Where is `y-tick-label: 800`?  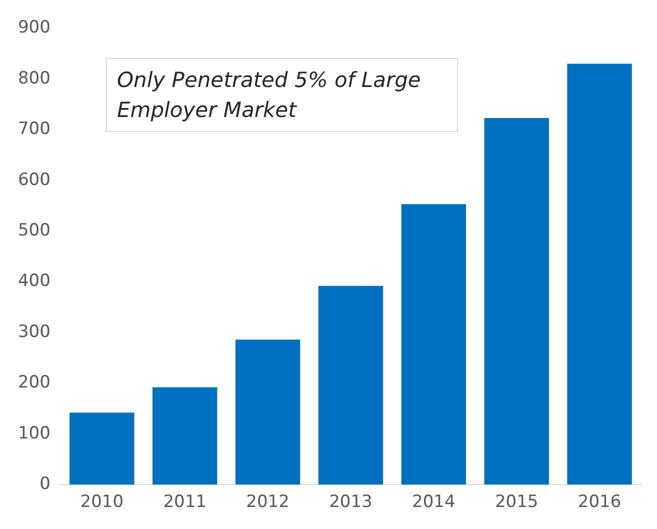
y-tick-label: 800 is located at coordinates (34, 78).